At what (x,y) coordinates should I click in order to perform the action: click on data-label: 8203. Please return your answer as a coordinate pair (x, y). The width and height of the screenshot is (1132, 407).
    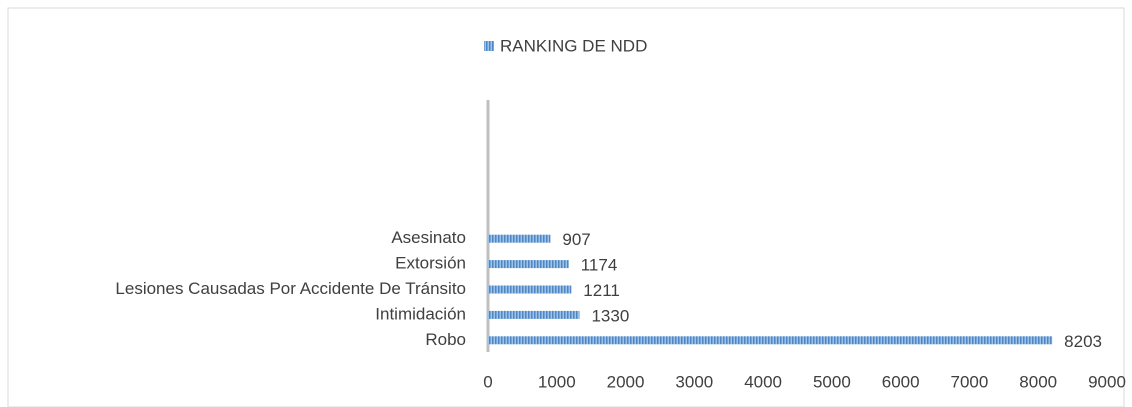
    Looking at the image, I should click on (1083, 341).